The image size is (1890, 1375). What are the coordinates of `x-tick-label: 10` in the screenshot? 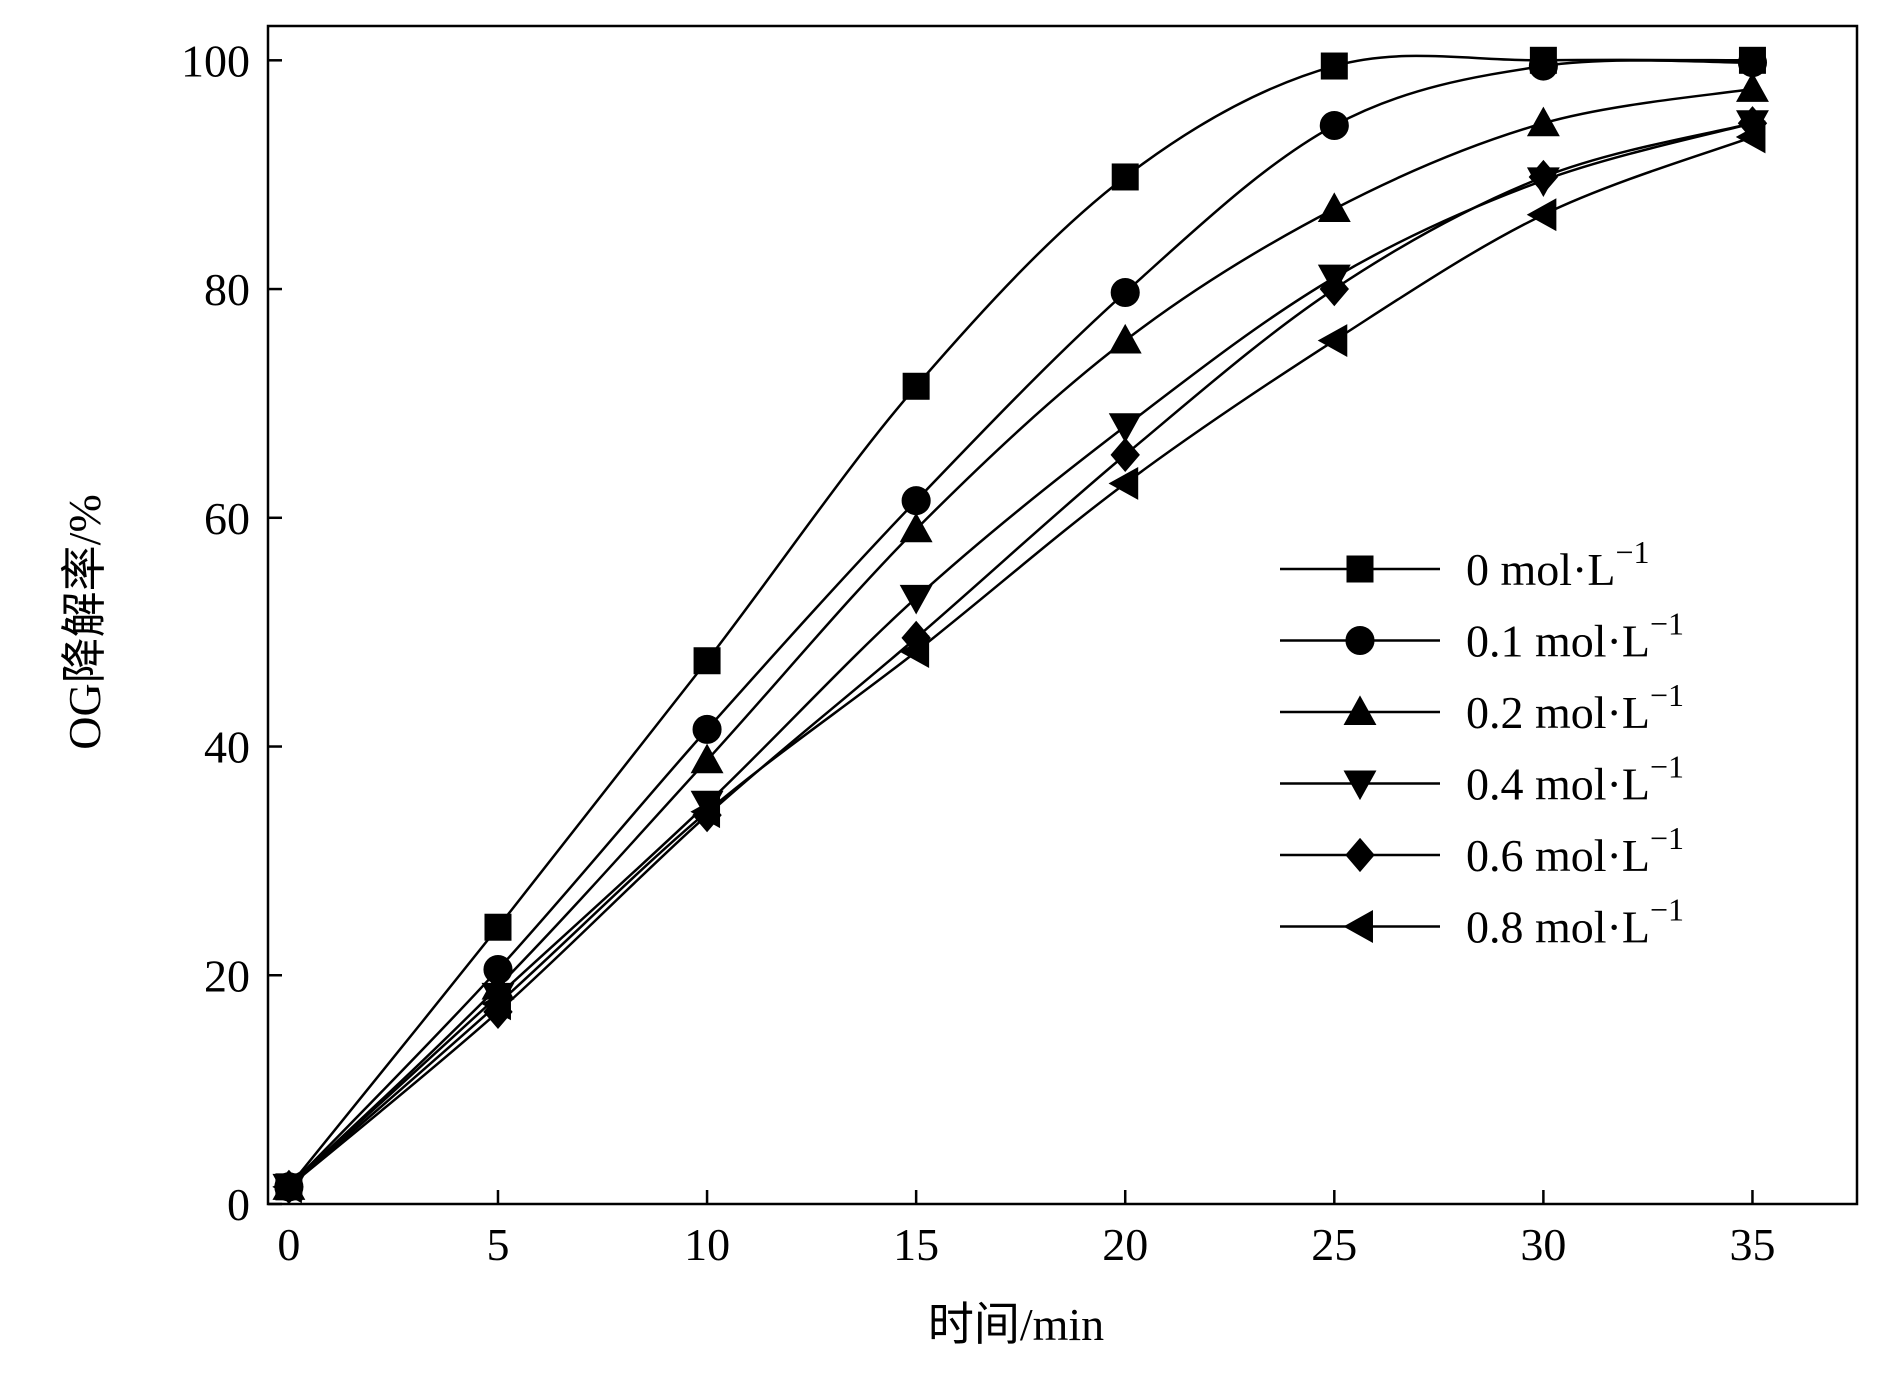 It's located at (707, 1244).